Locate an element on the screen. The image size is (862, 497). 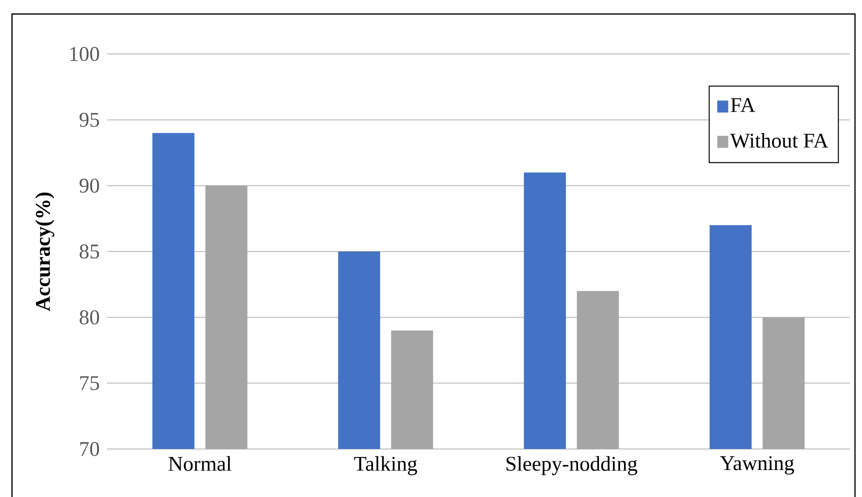
y-tick-label: 80 is located at coordinates (90, 317).